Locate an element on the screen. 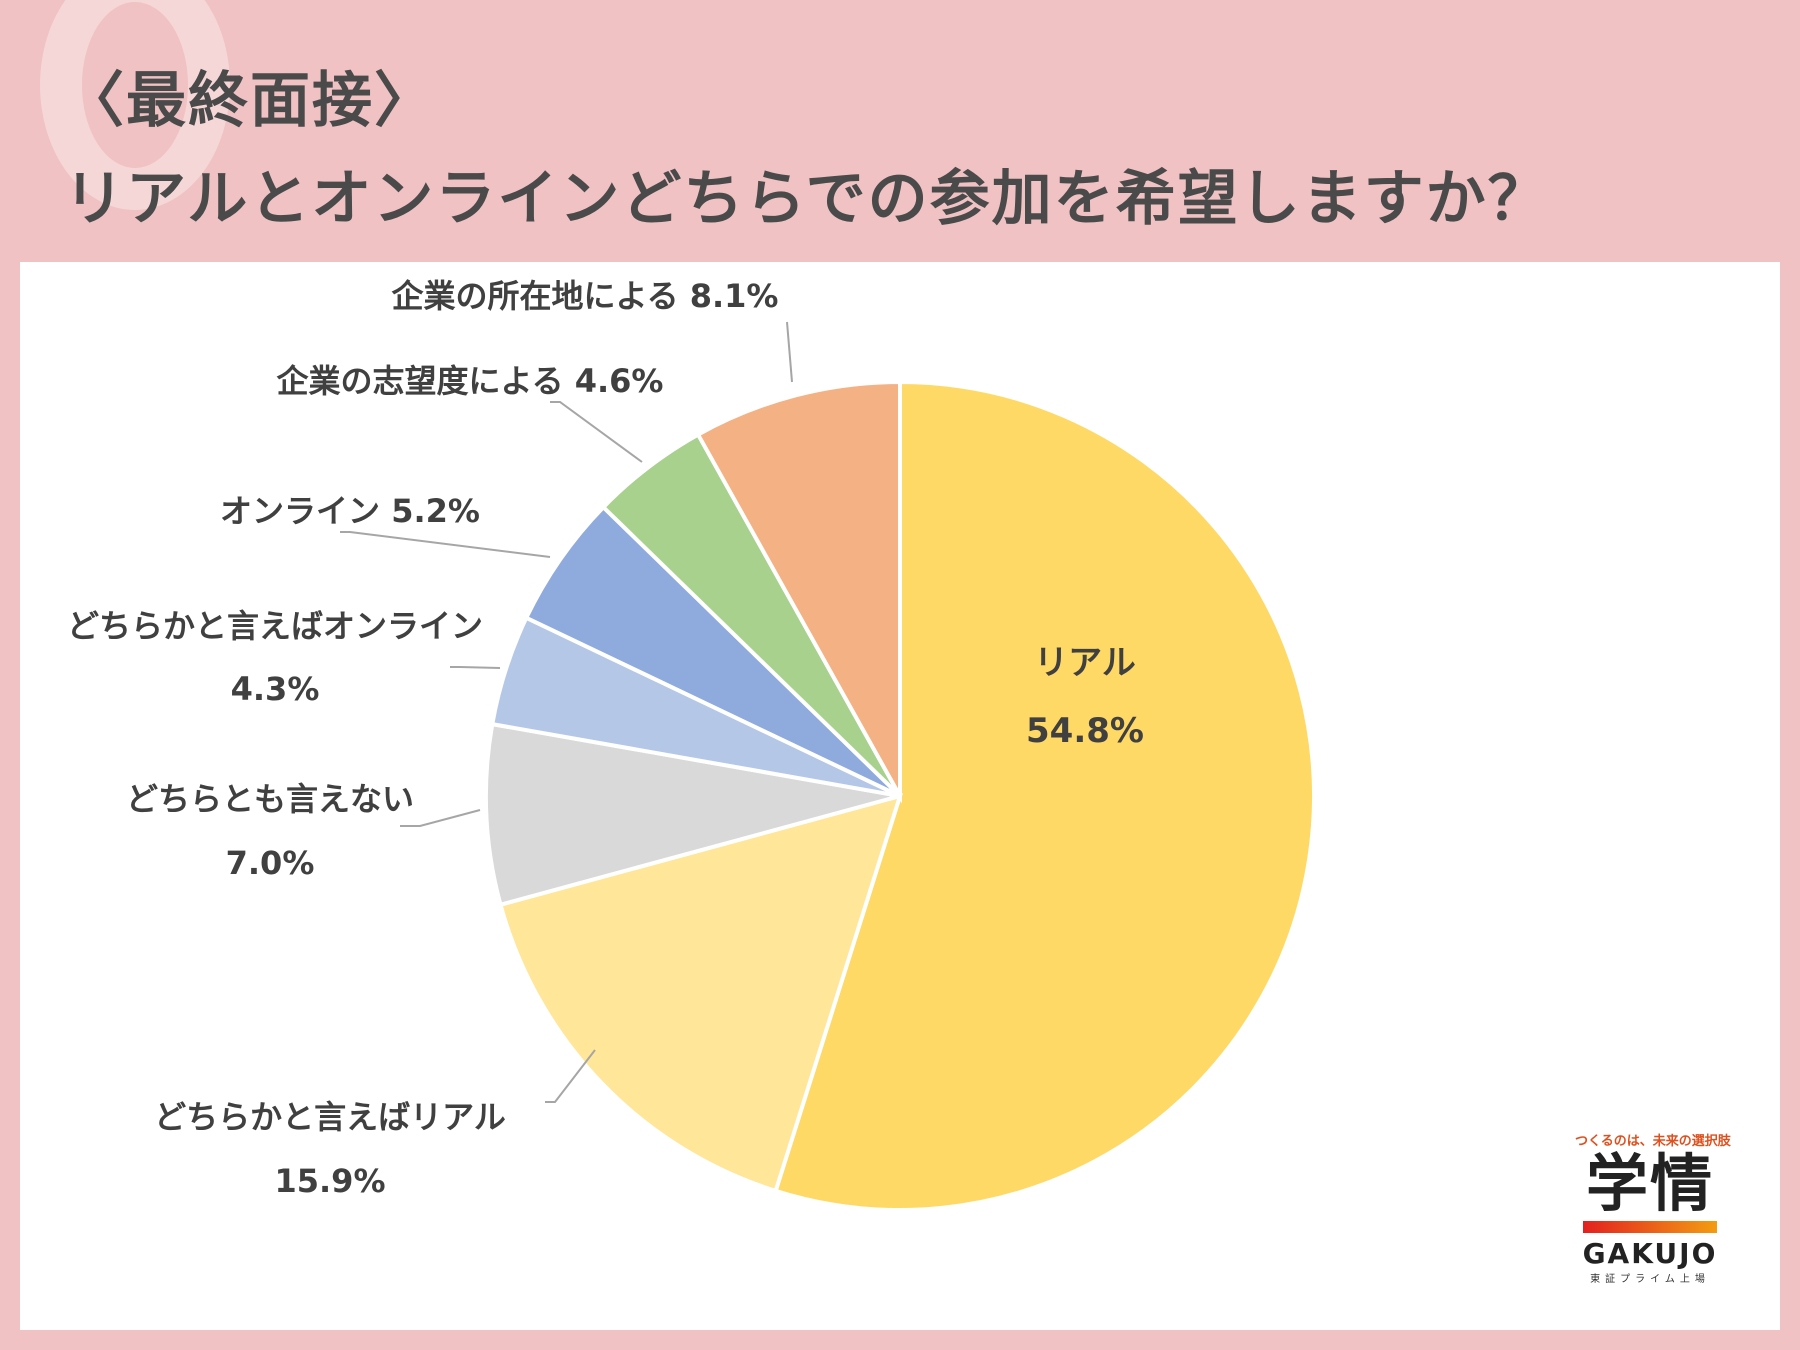 This screenshot has width=1800, height=1350. logo-name-en: GAKUJO is located at coordinates (1650, 1253).